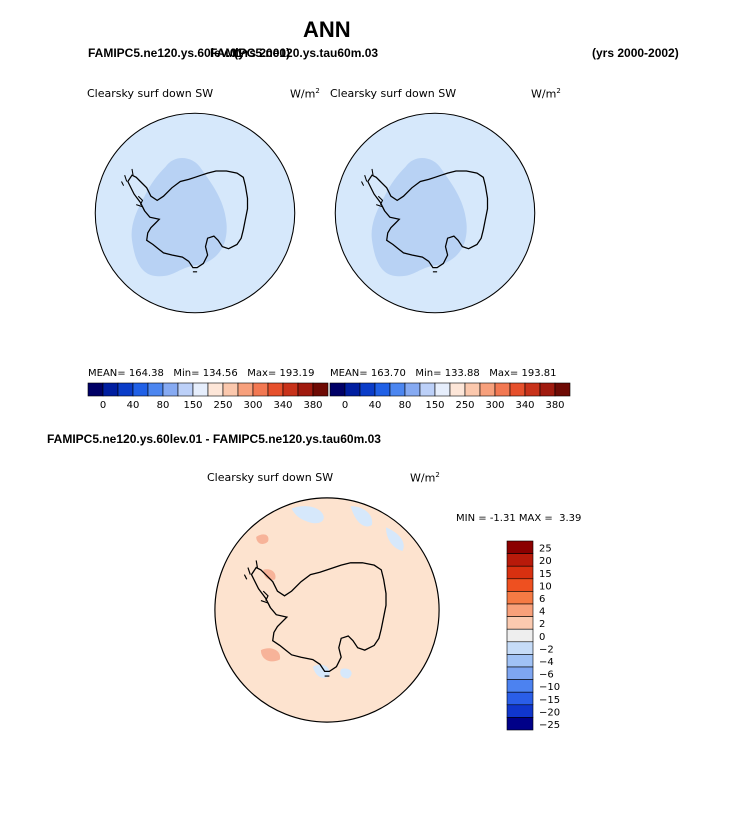 This screenshot has height=829, width=733. What do you see at coordinates (327, 29) in the screenshot?
I see `page-title: ANN` at bounding box center [327, 29].